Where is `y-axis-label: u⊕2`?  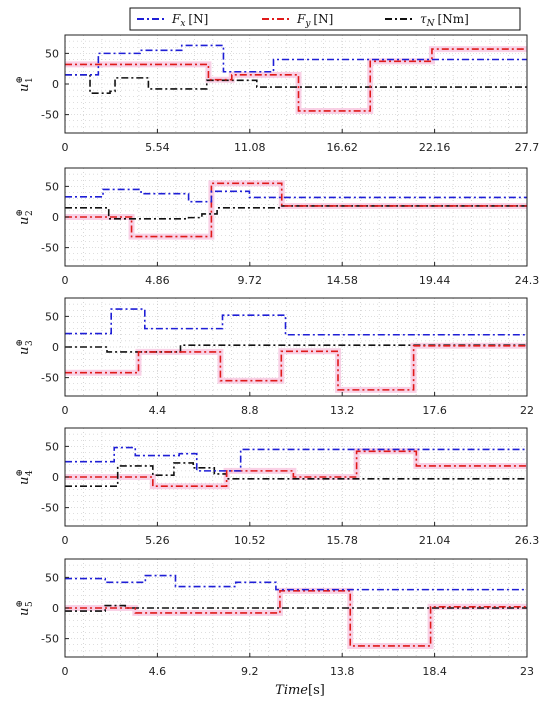
y-axis-label: u⊕2 is located at coordinates (25, 217).